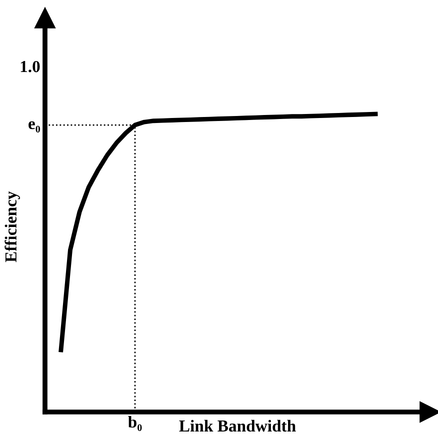  What do you see at coordinates (12, 226) in the screenshot?
I see `y-axis-title: Efficiency` at bounding box center [12, 226].